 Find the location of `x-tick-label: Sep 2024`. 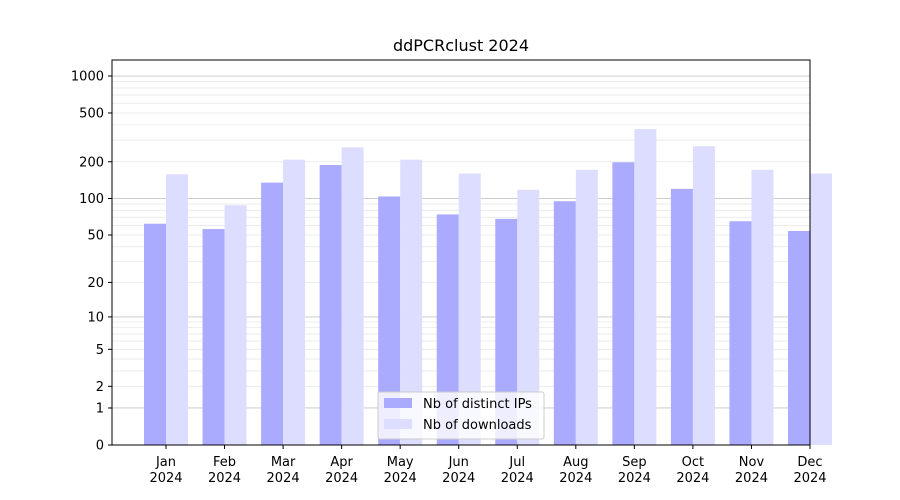

x-tick-label: Sep 2024 is located at coordinates (634, 470).